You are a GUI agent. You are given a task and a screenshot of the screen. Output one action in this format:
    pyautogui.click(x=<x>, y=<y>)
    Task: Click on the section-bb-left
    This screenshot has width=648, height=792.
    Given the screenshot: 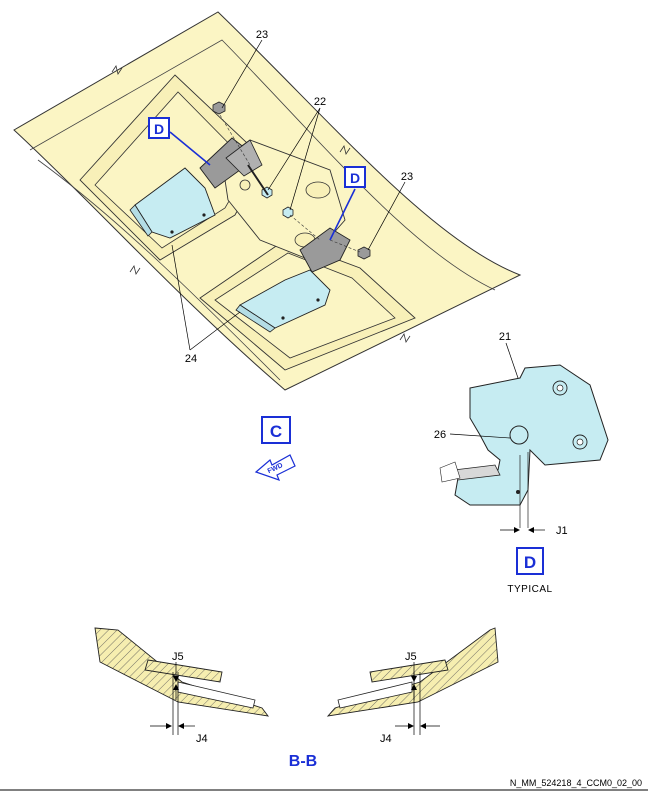 What is the action you would take?
    pyautogui.click(x=182, y=681)
    